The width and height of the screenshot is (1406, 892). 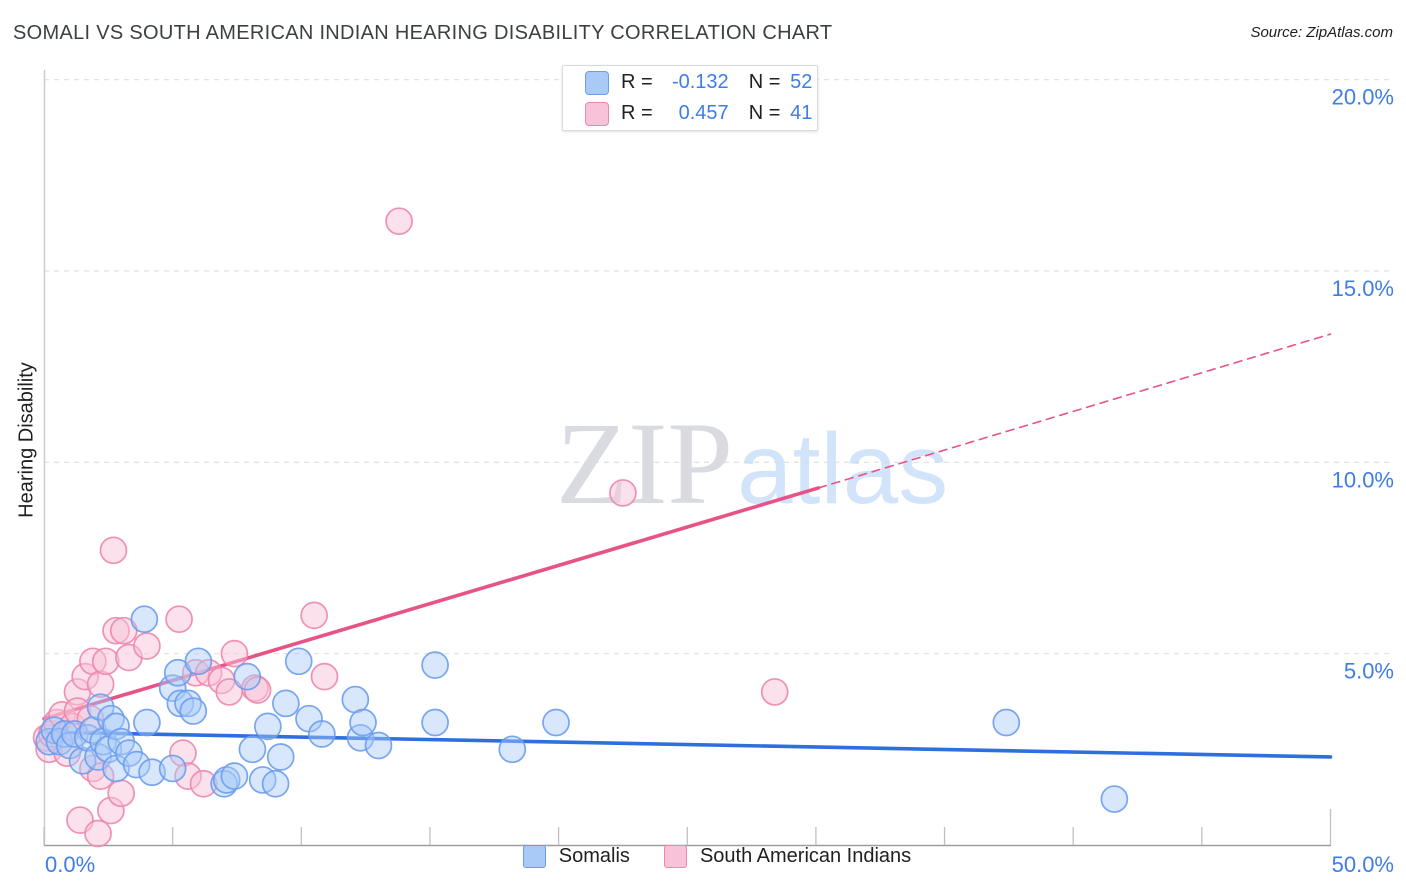 What do you see at coordinates (700, 82) in the screenshot?
I see `r-value-somalis: -0.132` at bounding box center [700, 82].